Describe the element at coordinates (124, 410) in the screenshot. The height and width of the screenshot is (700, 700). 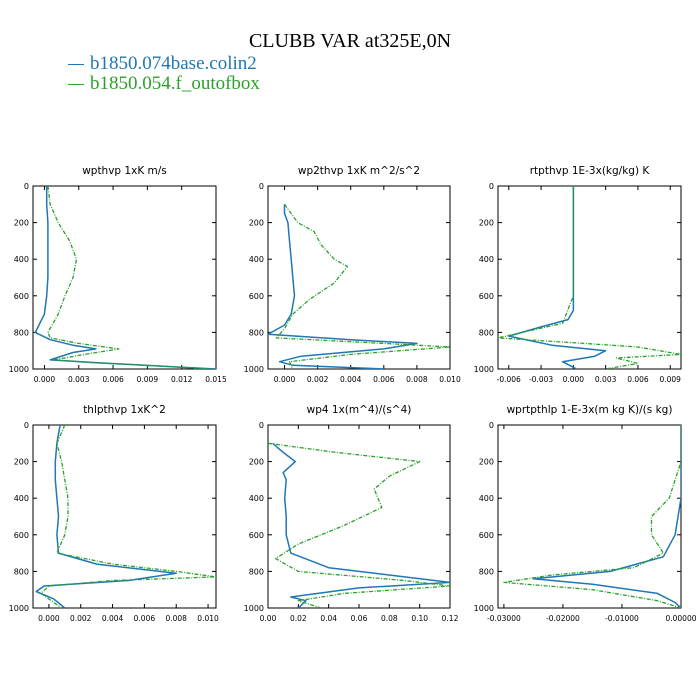
I see `panel-title: thlpthvp 1xK^2` at that location.